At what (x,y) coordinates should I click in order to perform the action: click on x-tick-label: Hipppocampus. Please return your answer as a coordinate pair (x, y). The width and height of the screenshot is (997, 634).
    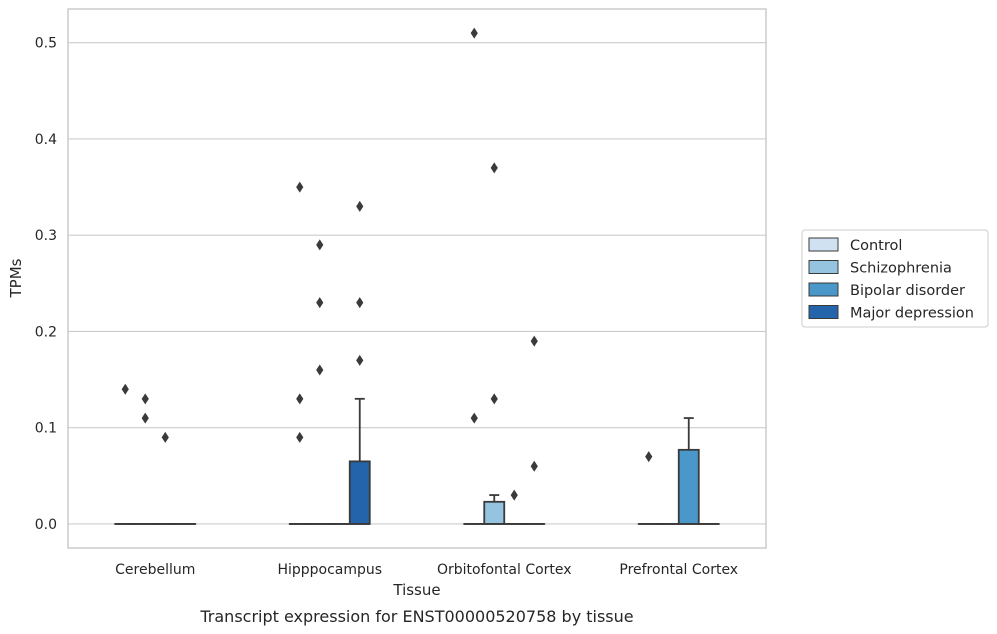
    Looking at the image, I should click on (329, 570).